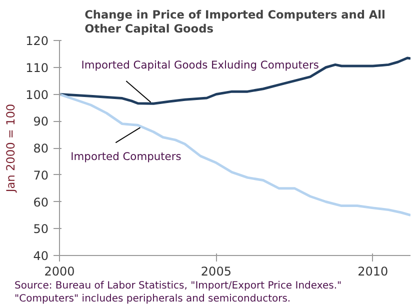 The height and width of the screenshot is (304, 418). What do you see at coordinates (126, 156) in the screenshot?
I see `series-label: Imported Computers` at bounding box center [126, 156].